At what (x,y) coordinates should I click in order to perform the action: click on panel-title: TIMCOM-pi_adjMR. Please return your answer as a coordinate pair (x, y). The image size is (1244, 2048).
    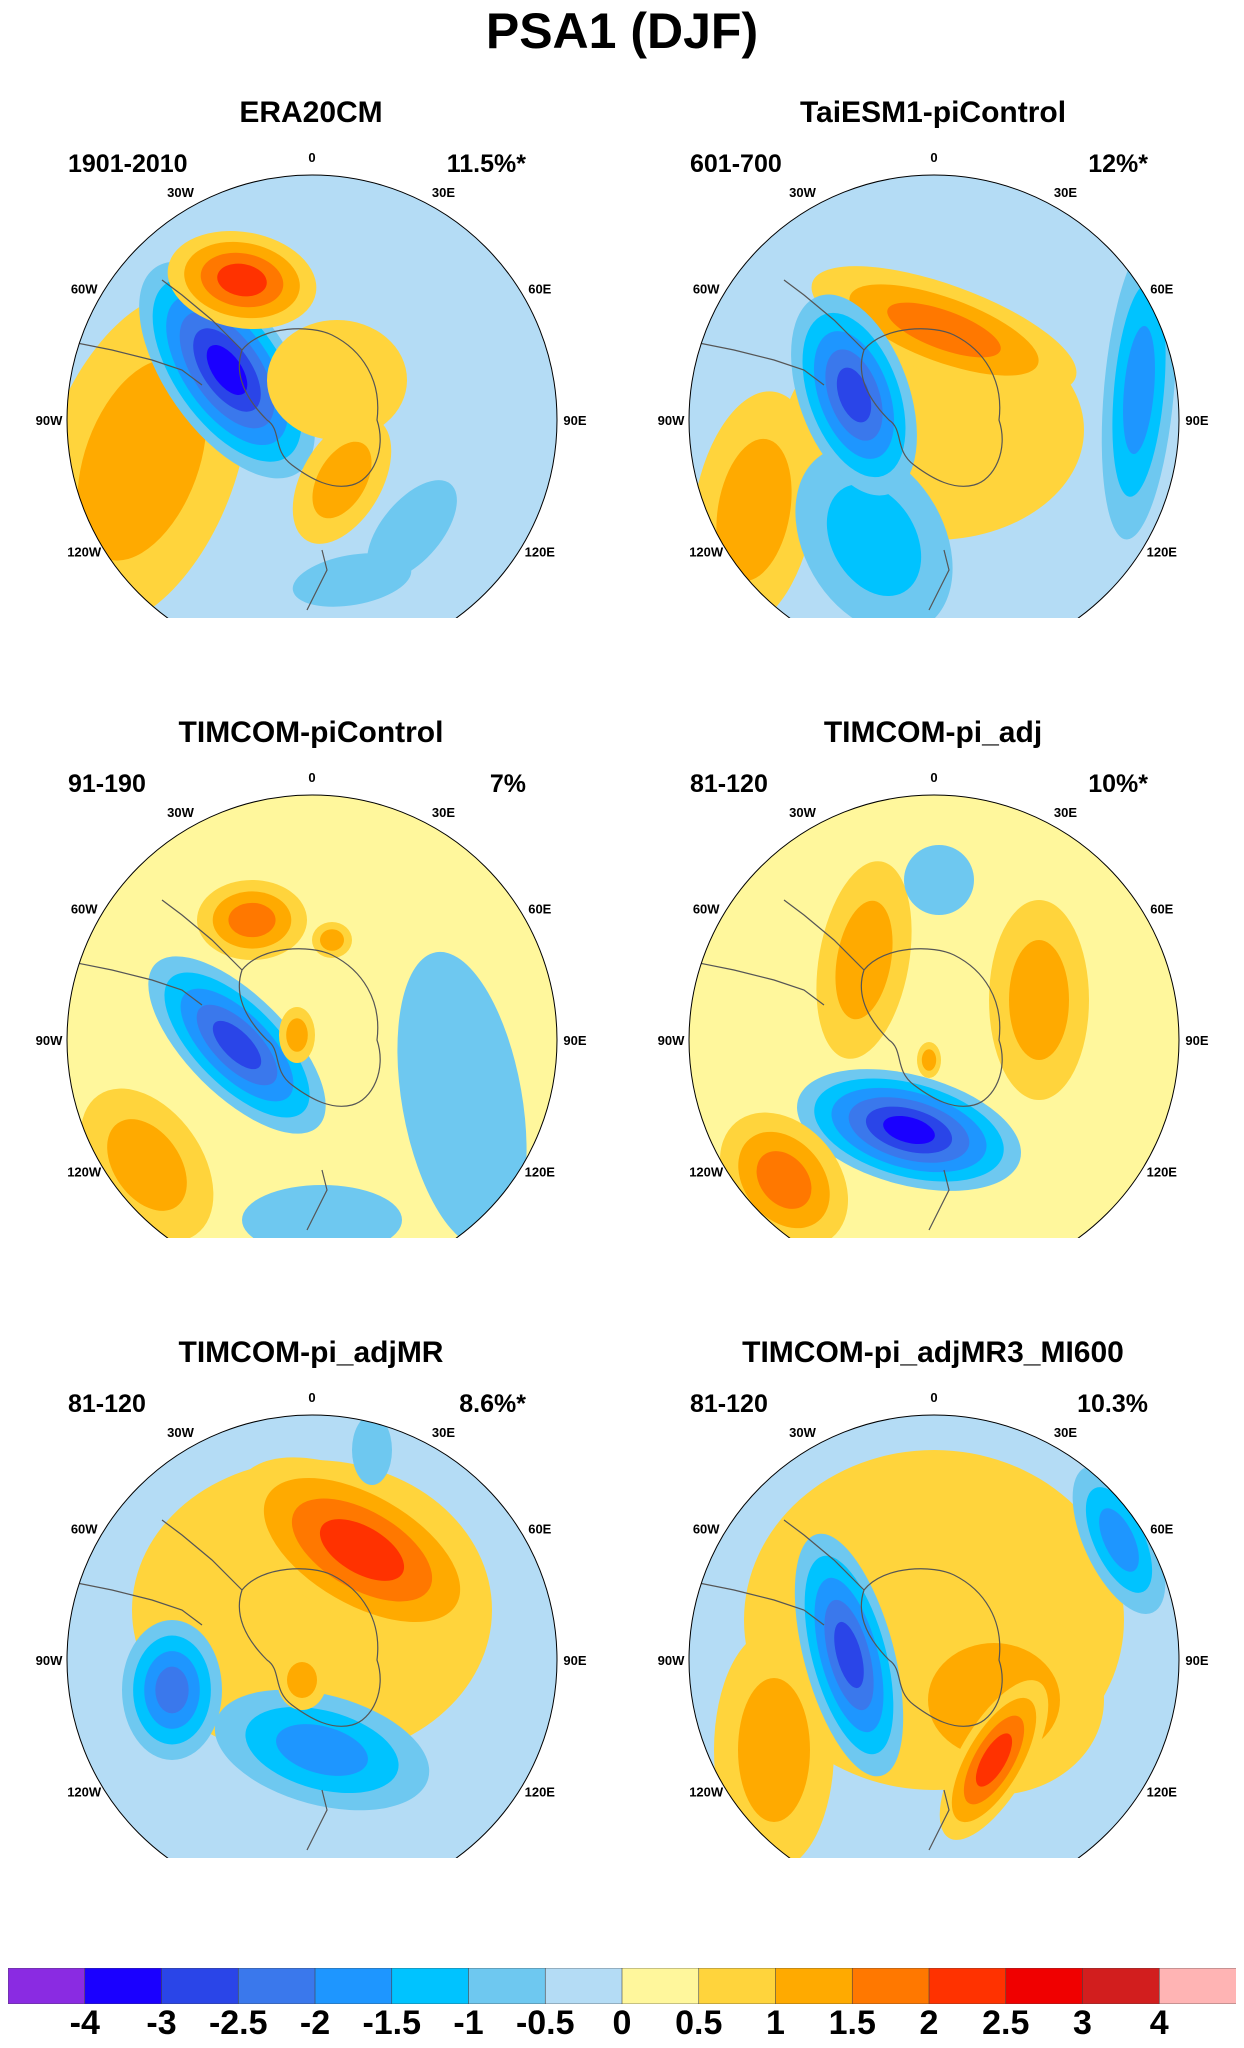
    Looking at the image, I should click on (311, 1352).